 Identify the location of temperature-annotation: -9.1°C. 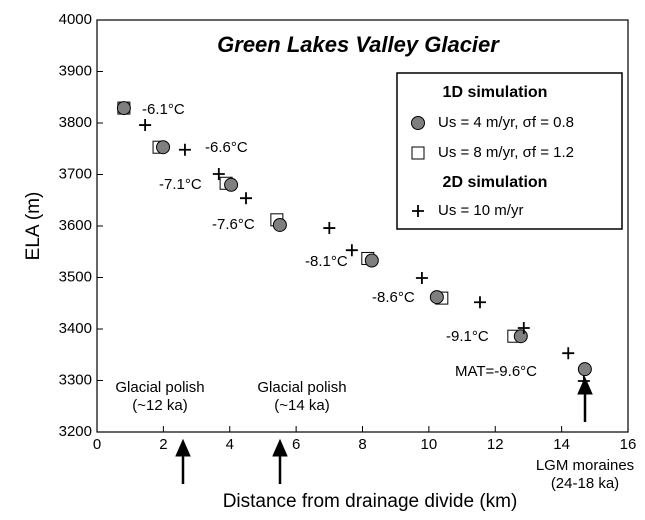
(467, 336).